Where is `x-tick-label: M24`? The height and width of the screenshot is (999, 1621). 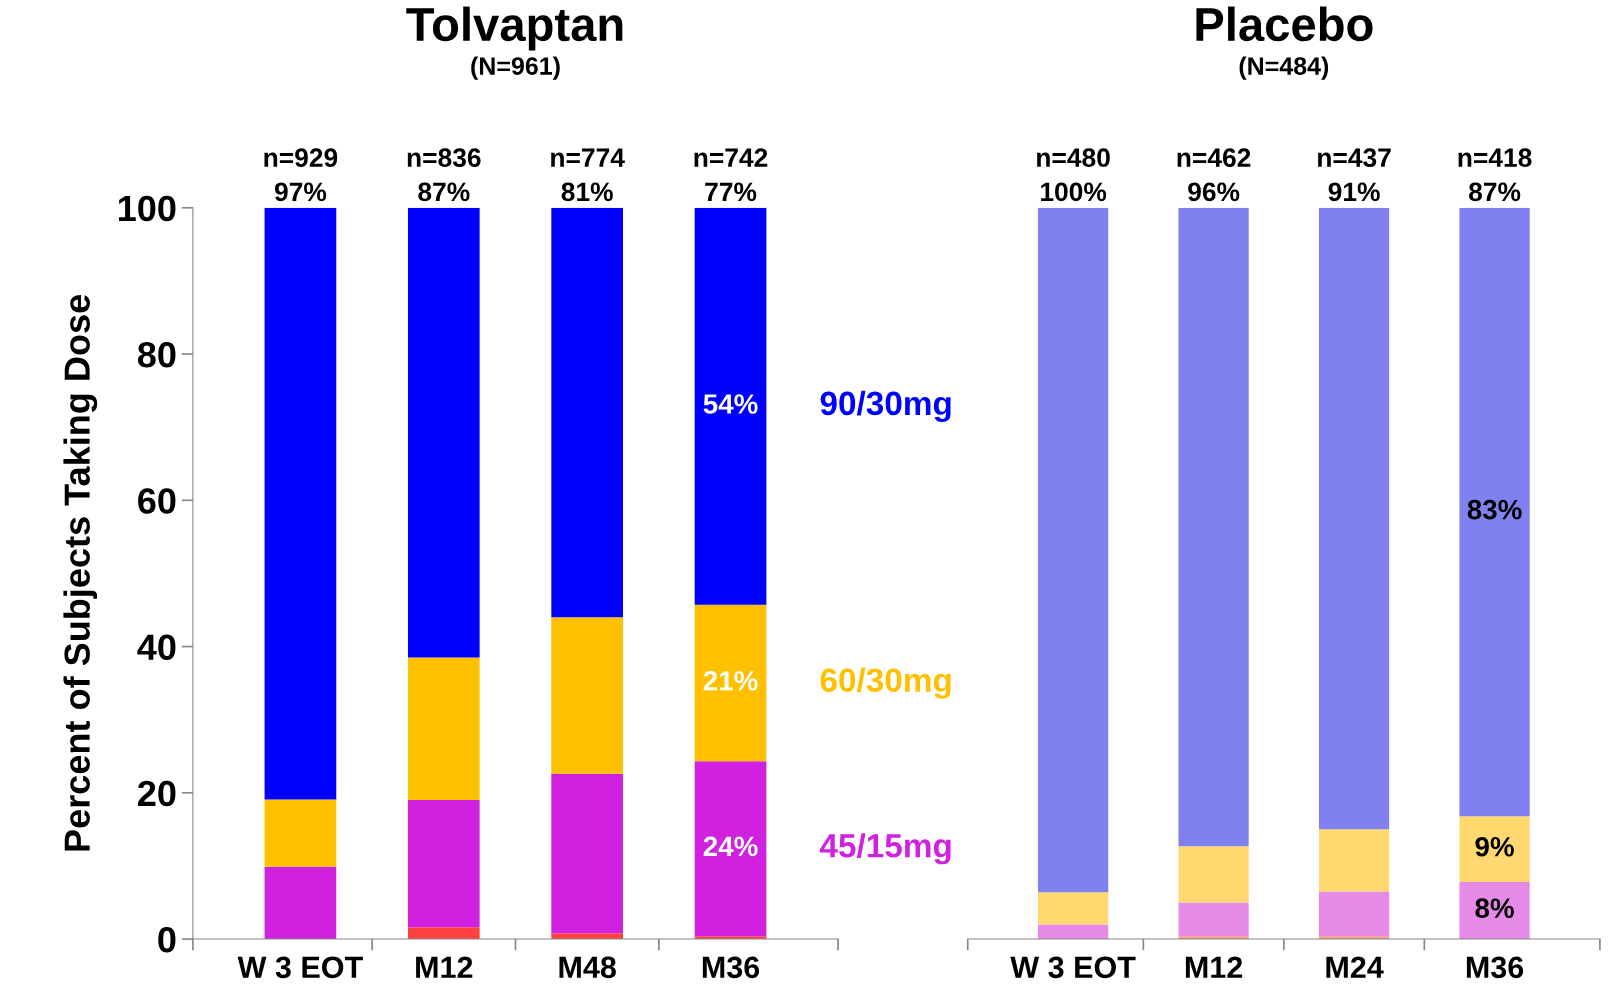 x-tick-label: M24 is located at coordinates (1355, 967).